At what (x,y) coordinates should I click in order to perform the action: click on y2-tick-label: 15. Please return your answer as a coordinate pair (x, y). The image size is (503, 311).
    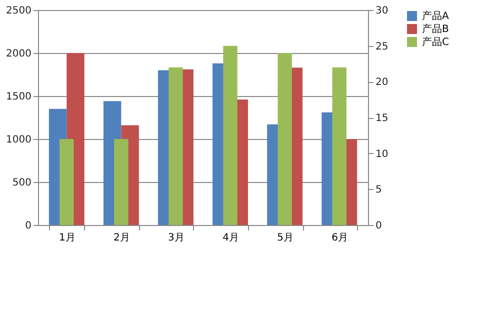
    Looking at the image, I should click on (382, 118).